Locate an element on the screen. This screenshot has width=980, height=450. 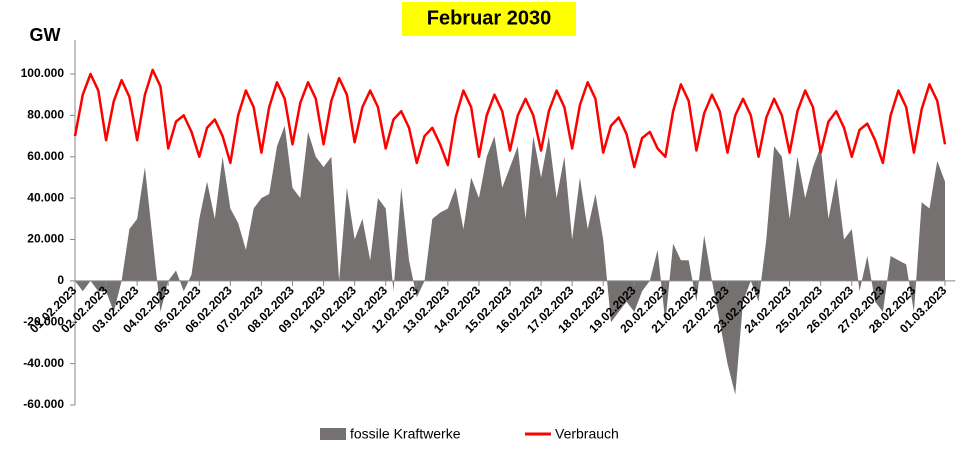
y-tick-label: -20.000 is located at coordinates (43, 321).